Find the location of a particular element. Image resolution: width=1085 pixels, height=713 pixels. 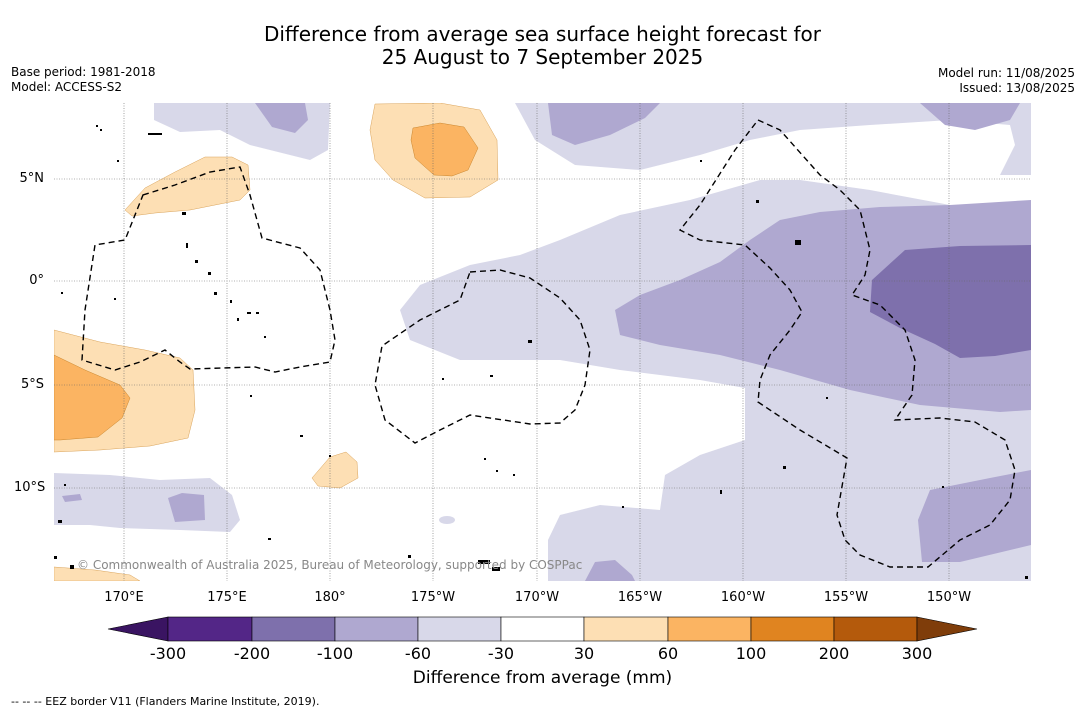

lon-label: 175°E is located at coordinates (227, 597).